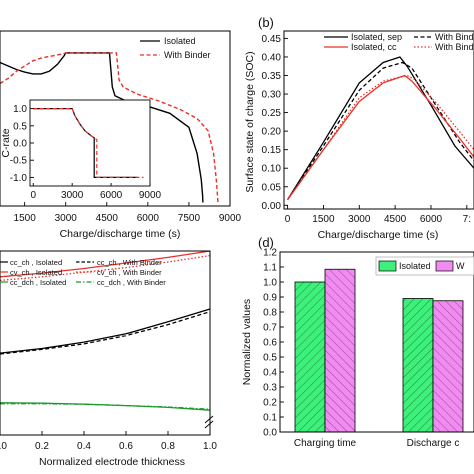 The image size is (474, 474). Describe the element at coordinates (460, 266) in the screenshot. I see `legend-label-w-bar: W` at that location.